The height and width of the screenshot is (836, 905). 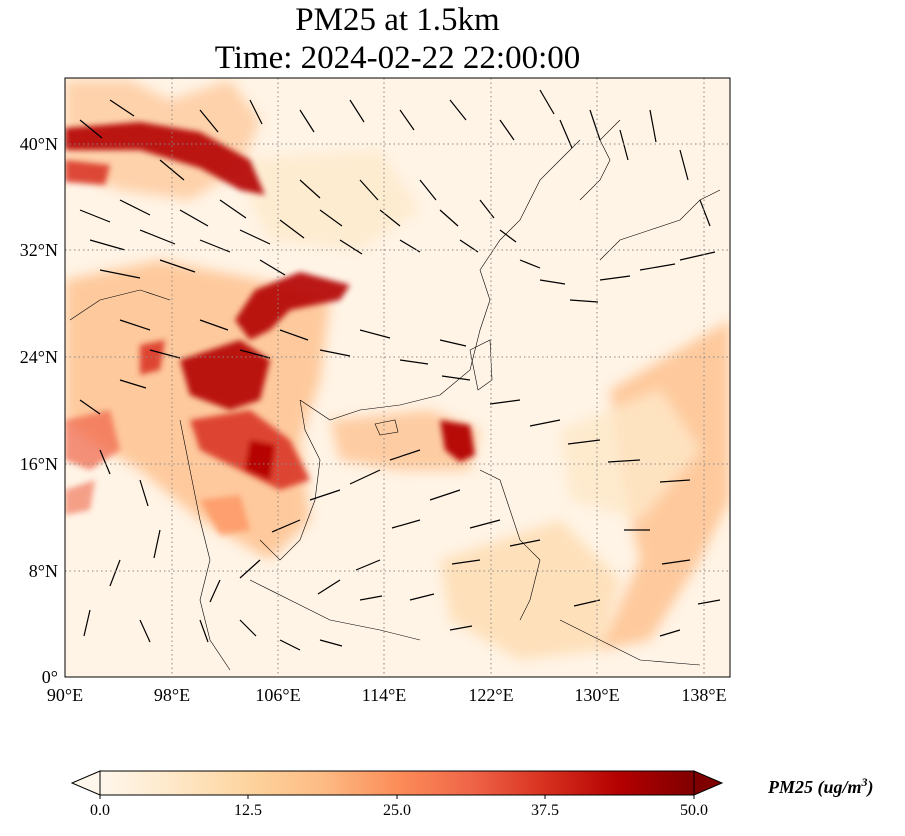 What do you see at coordinates (39, 464) in the screenshot?
I see `lat-tick-label: 16°N` at bounding box center [39, 464].